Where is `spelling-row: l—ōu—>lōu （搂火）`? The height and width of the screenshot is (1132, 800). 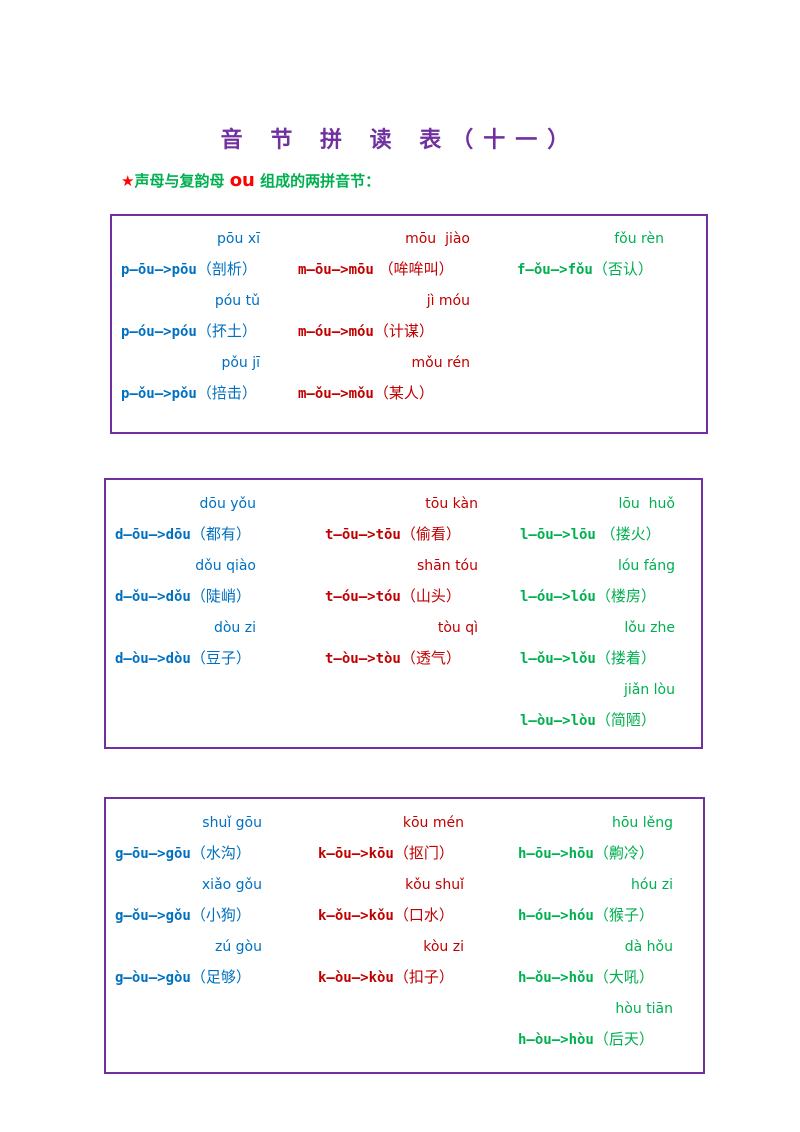 spelling-row: l—ōu—>lōu （搂火） is located at coordinates (590, 534).